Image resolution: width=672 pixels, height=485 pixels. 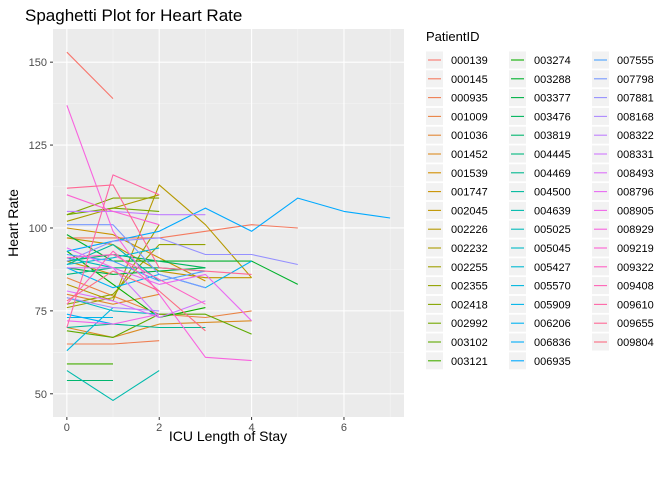 What do you see at coordinates (635, 174) in the screenshot?
I see `legend-label: 008493` at bounding box center [635, 174].